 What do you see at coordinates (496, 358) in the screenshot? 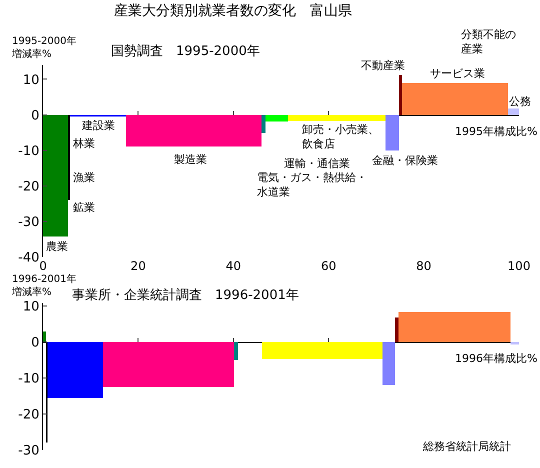
I see `x-axis-title: 1996年構成比%` at bounding box center [496, 358].